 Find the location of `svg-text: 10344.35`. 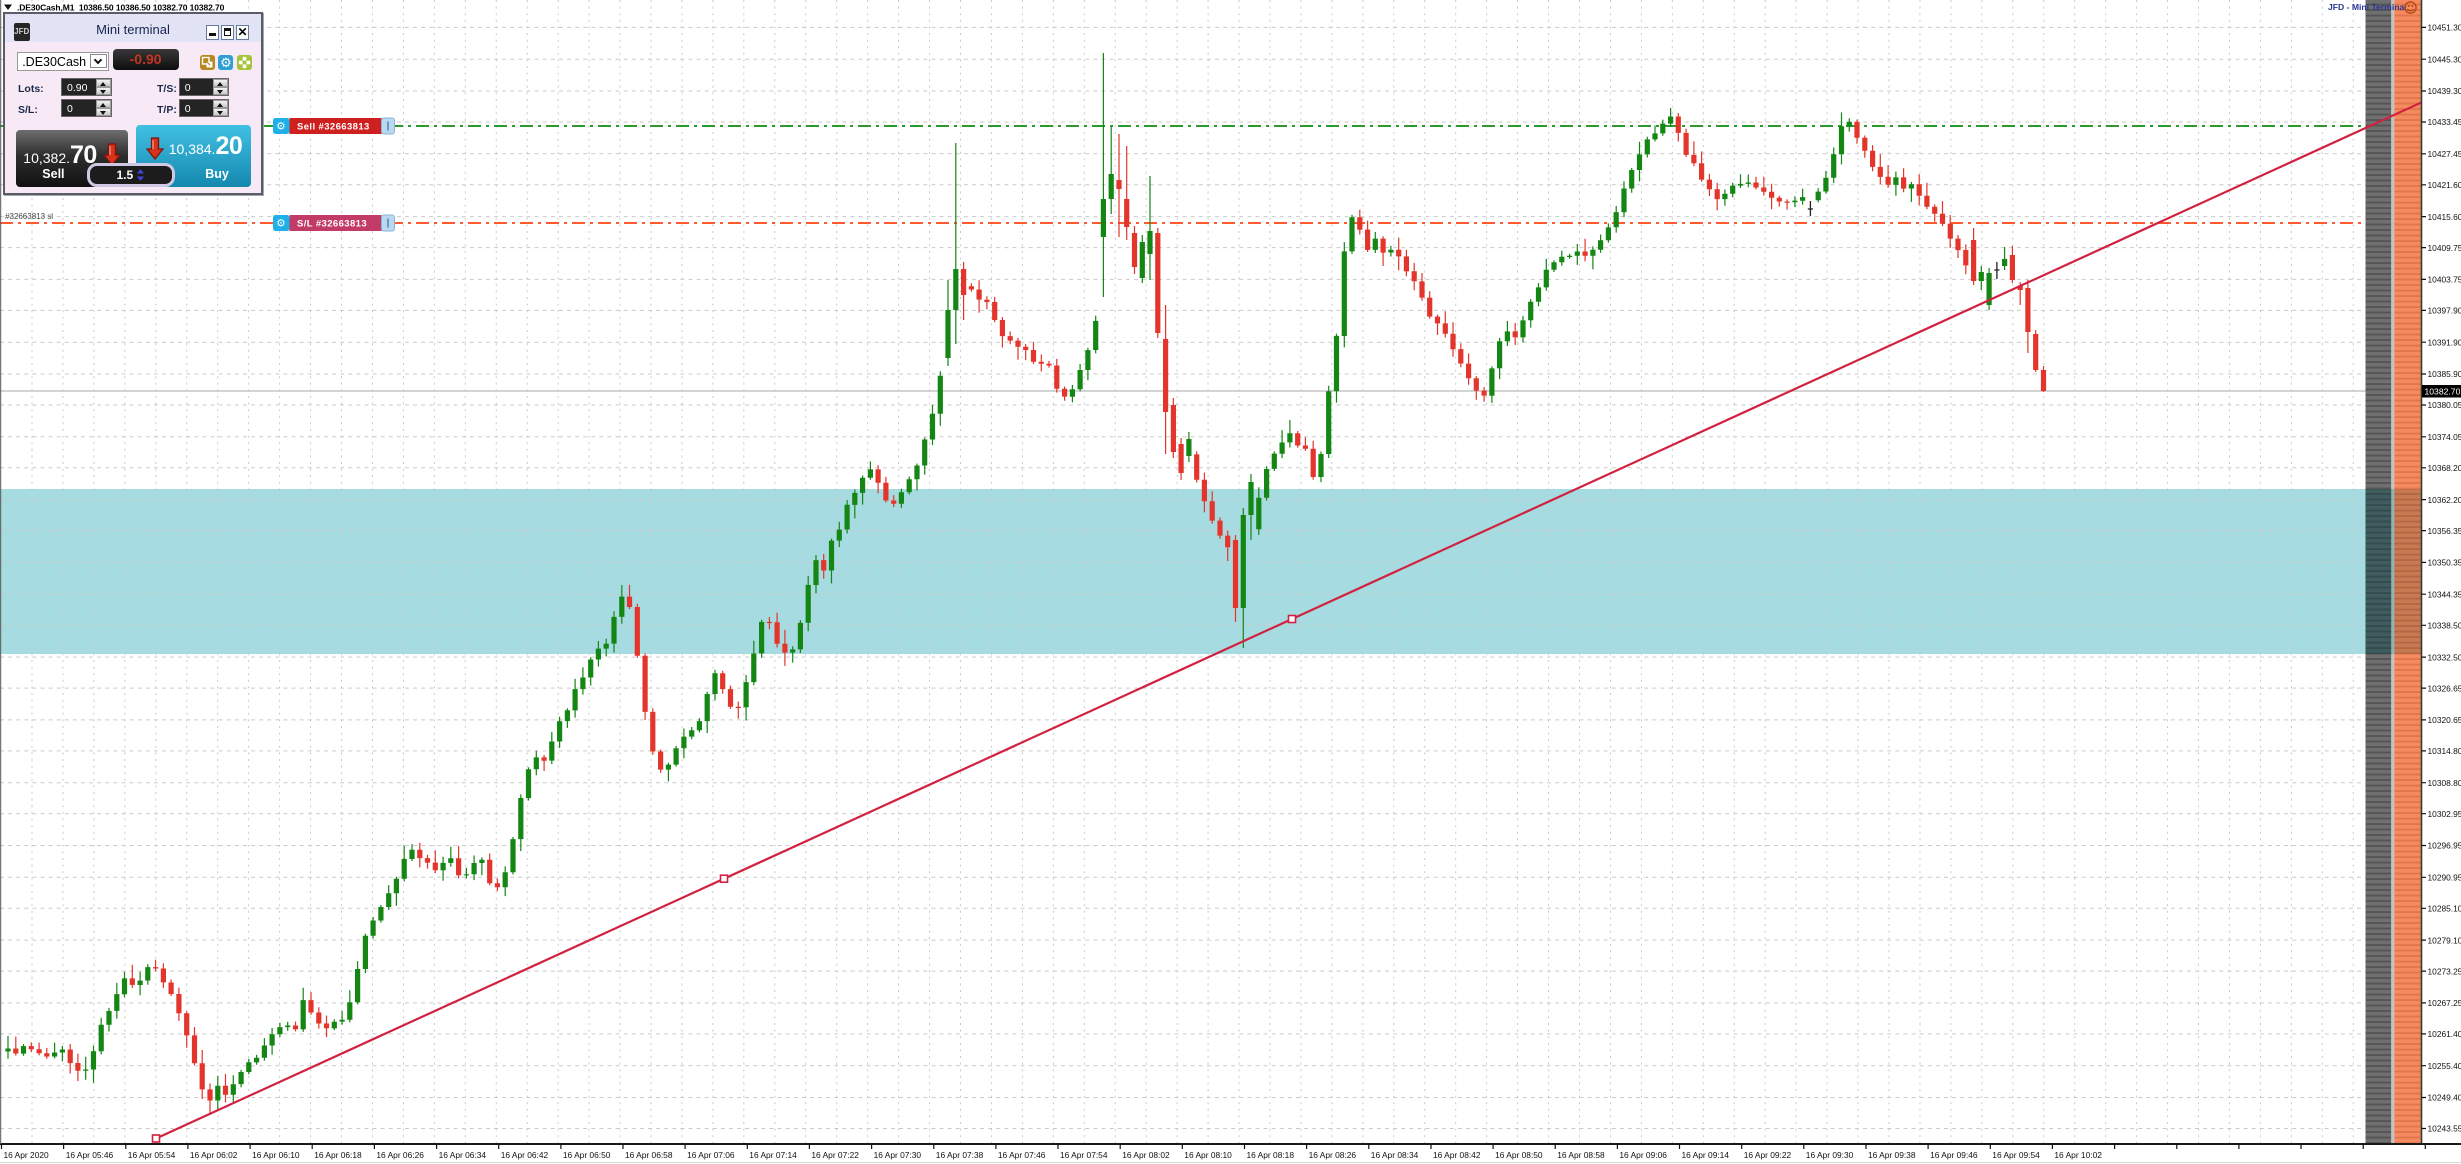

svg-text: 10344.35 is located at coordinates (2444, 594).